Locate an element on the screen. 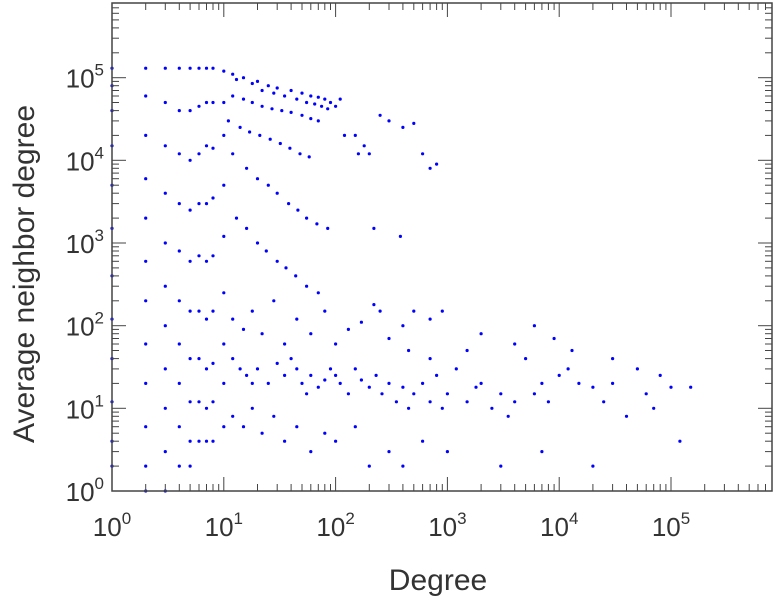  x-tick-label: 10² is located at coordinates (335, 525).